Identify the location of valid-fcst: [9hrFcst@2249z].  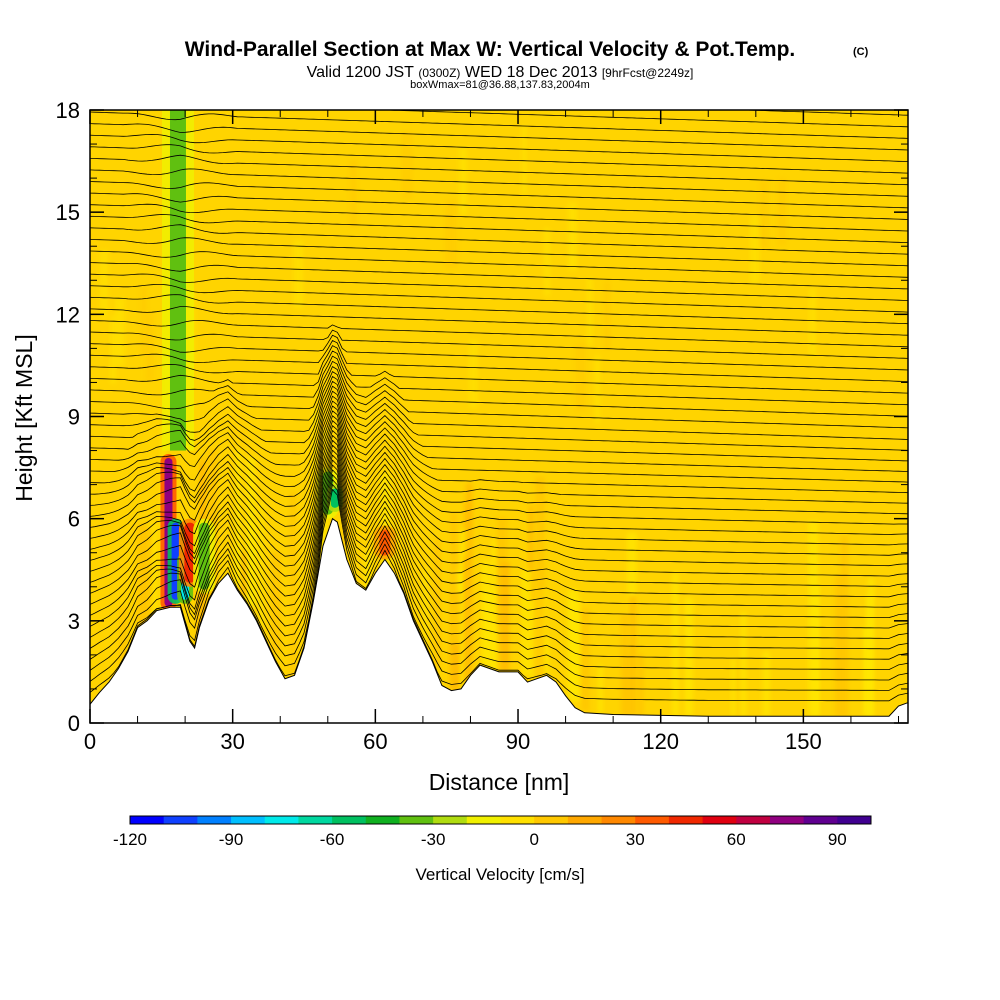
(648, 73).